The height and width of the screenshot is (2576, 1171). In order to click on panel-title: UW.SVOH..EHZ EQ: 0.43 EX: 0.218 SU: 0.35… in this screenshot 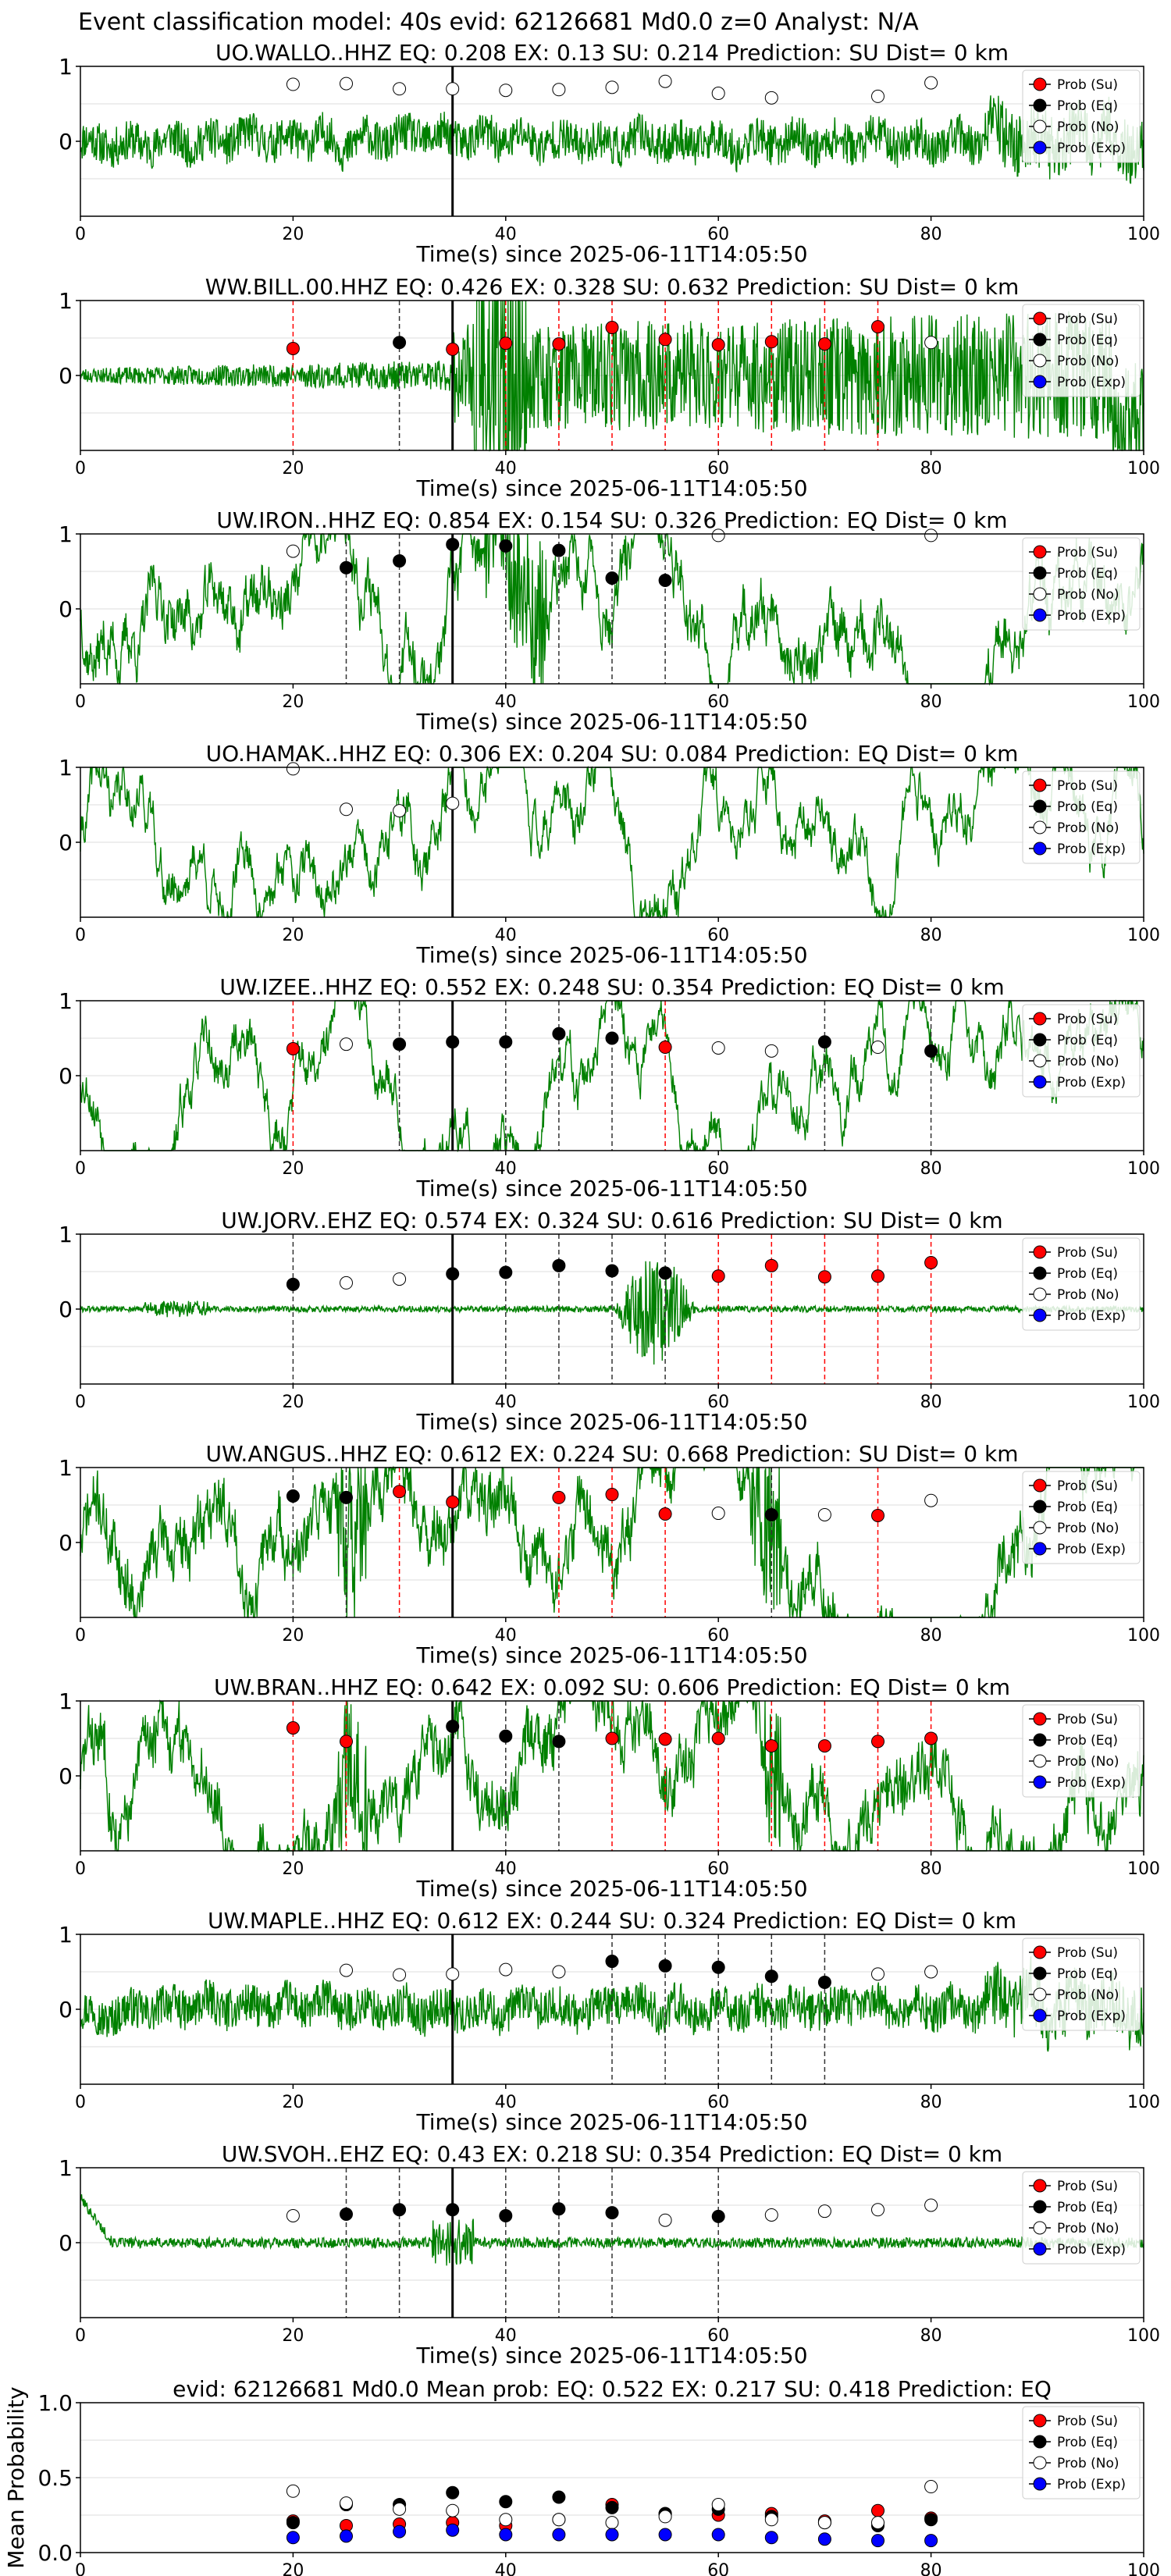, I will do `click(612, 2154)`.